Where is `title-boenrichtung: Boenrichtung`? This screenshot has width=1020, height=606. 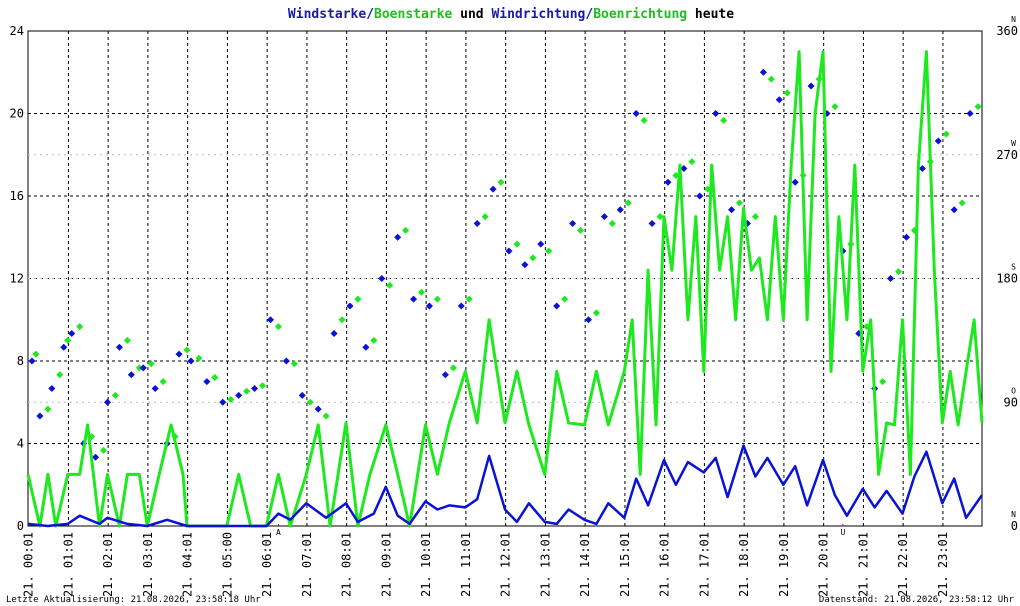 title-boenrichtung: Boenrichtung is located at coordinates (640, 14).